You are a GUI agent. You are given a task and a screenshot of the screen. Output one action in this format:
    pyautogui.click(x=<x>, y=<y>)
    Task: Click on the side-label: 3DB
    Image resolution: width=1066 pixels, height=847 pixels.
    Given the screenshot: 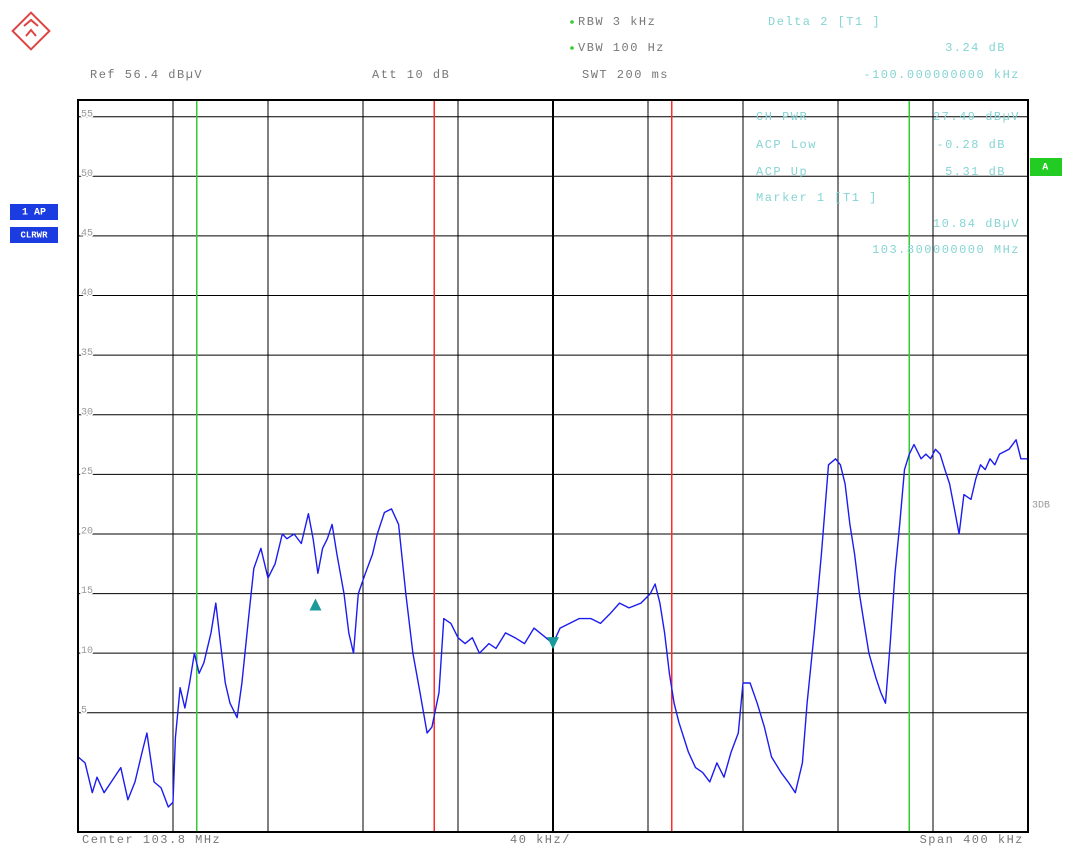 What is the action you would take?
    pyautogui.click(x=1041, y=506)
    